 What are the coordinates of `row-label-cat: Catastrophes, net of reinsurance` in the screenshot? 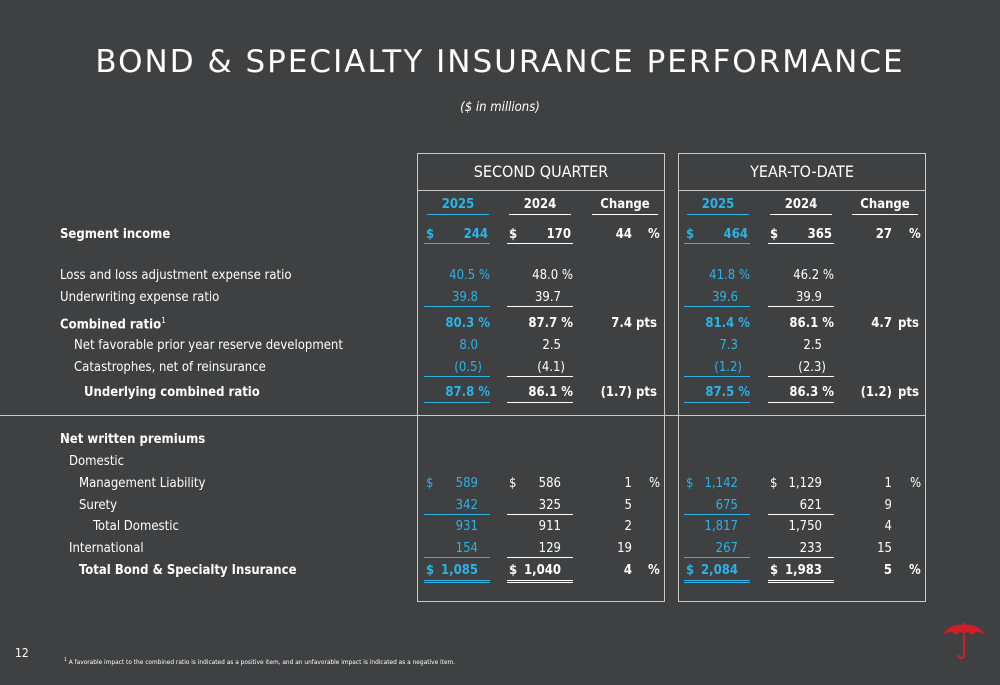 It's located at (170, 367).